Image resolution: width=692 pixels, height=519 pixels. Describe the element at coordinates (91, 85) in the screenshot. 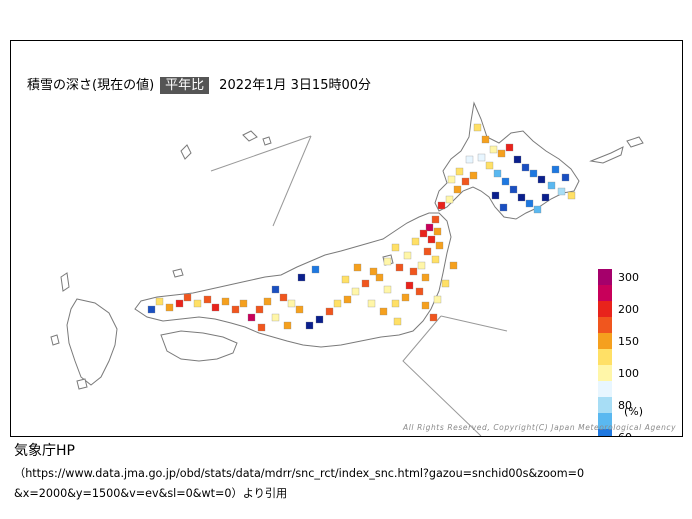

I see `title-text: 積雪の深さ(現在の値)` at that location.